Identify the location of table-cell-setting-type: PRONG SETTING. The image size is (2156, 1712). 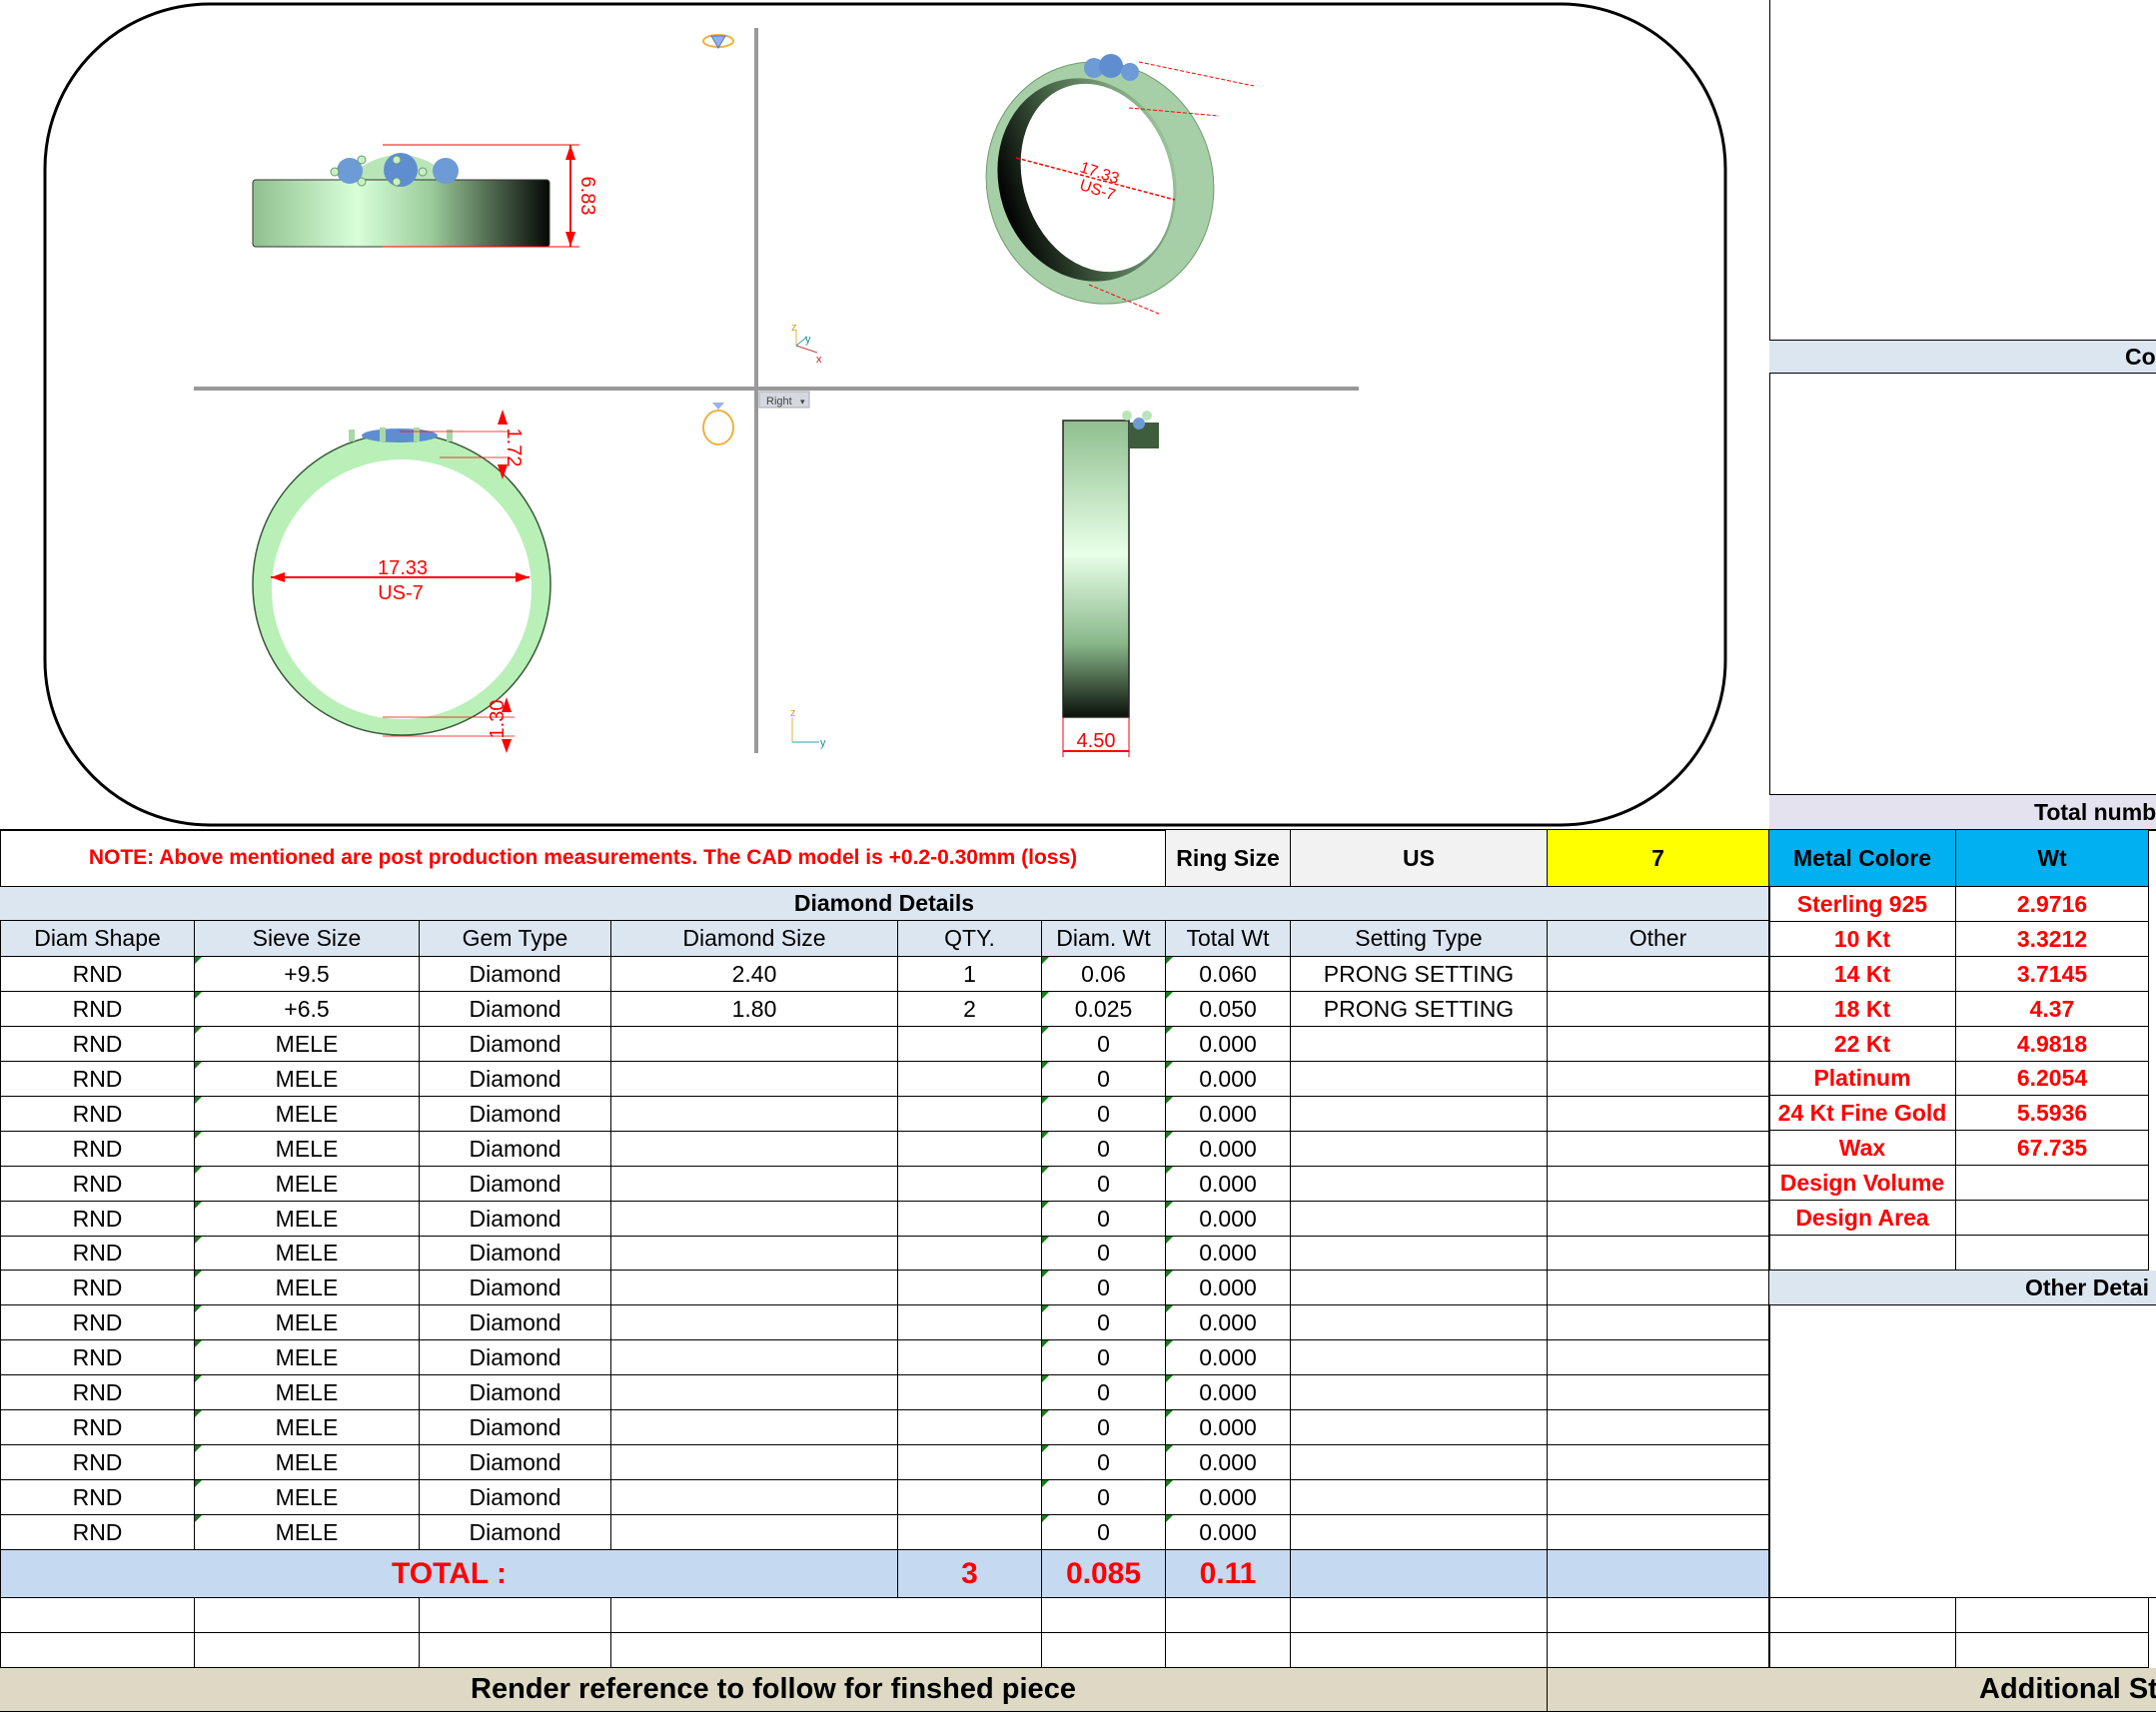
(1419, 974).